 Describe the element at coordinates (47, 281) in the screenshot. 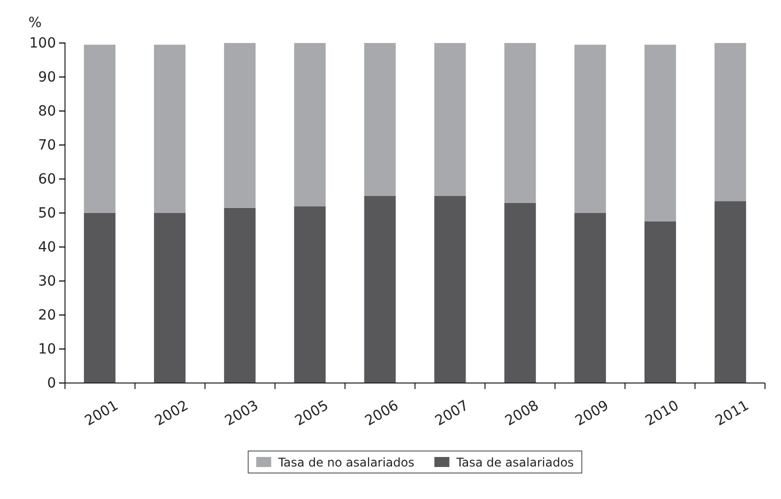

I see `y-tick-label: 30` at that location.